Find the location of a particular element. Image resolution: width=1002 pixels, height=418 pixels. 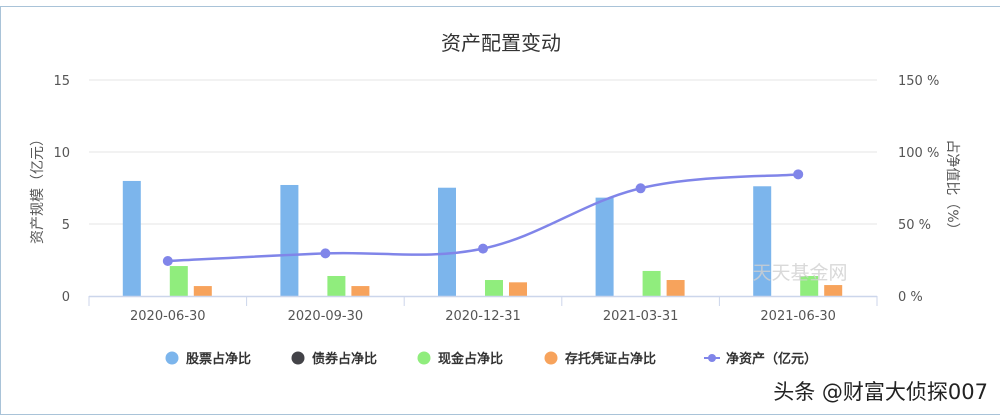

source-credit: 头条 @财富大侦探007 is located at coordinates (880, 392).